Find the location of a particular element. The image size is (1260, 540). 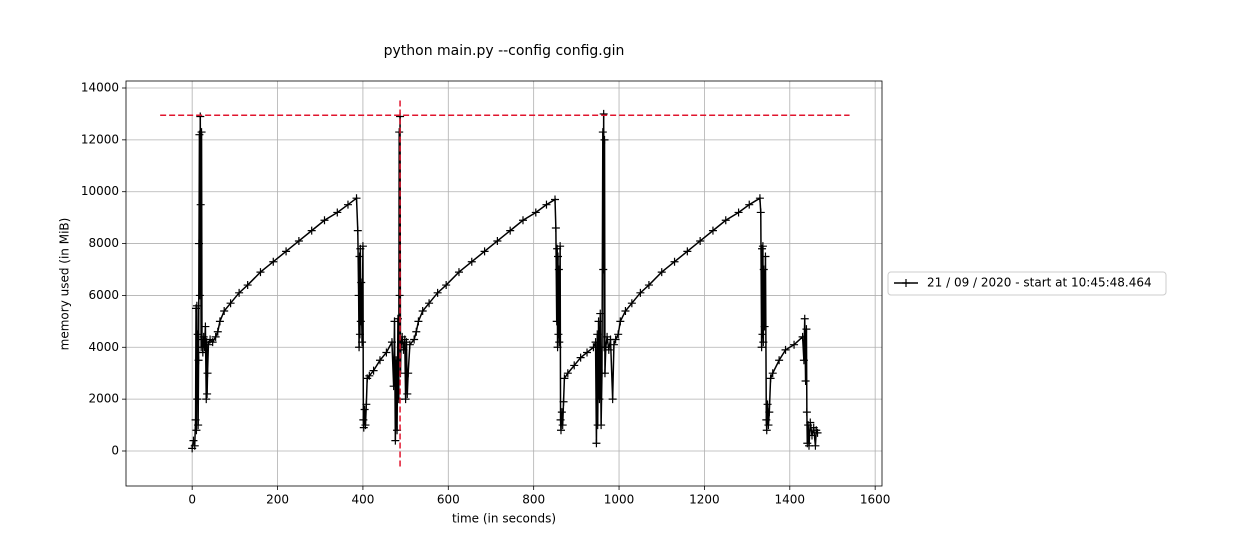

x-tick-label: 1400 is located at coordinates (790, 500).